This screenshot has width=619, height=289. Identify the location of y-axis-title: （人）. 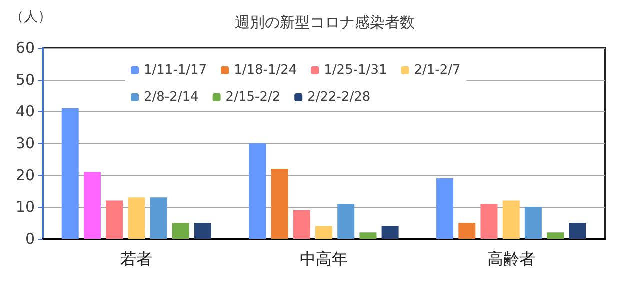
(31, 17).